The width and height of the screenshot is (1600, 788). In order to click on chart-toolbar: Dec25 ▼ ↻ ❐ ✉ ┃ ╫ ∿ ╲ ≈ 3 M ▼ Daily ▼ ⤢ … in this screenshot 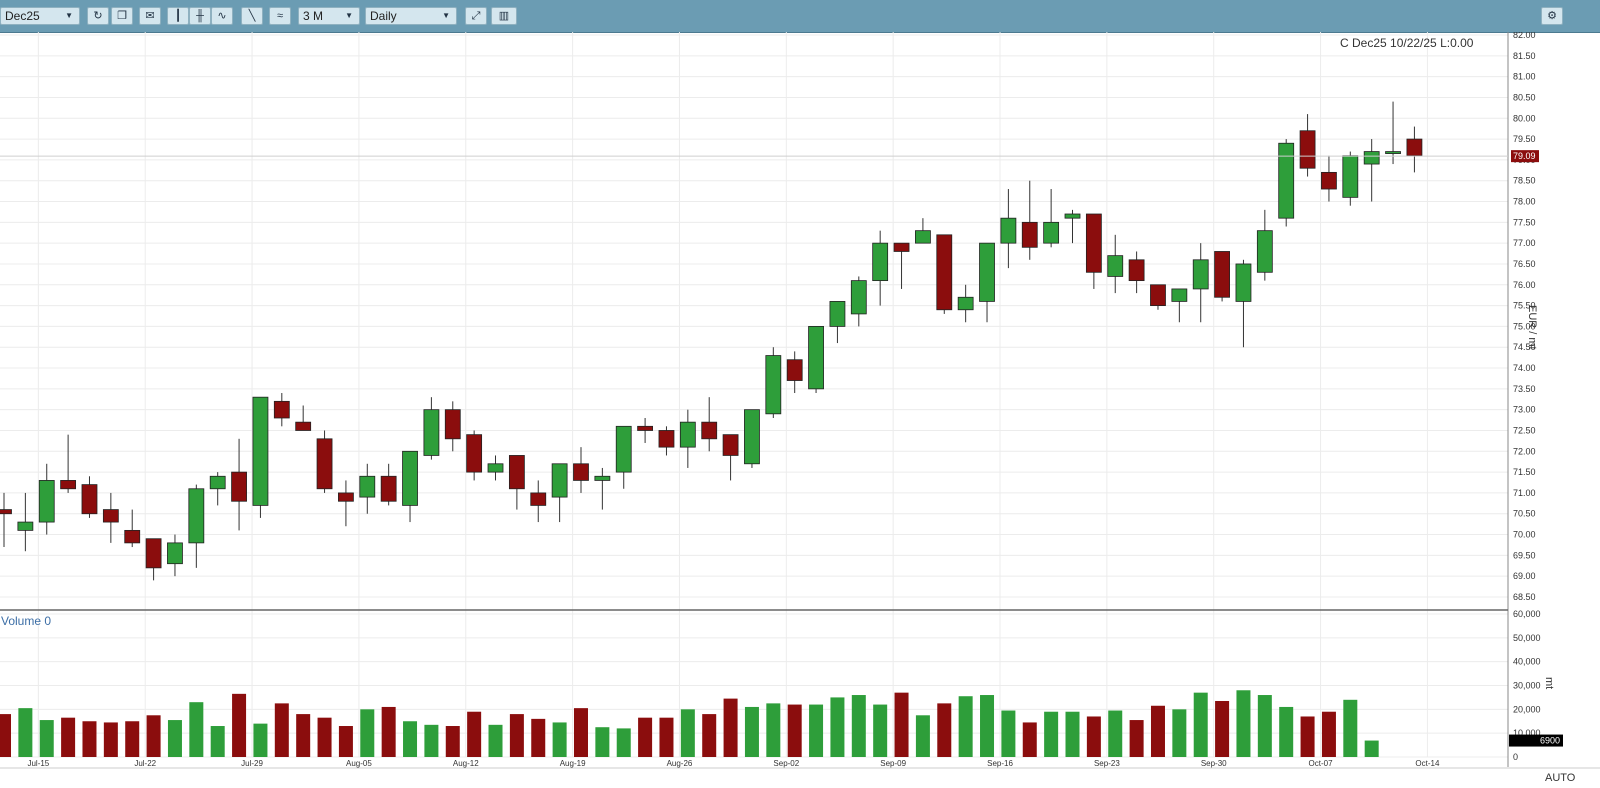, I will do `click(800, 16)`.